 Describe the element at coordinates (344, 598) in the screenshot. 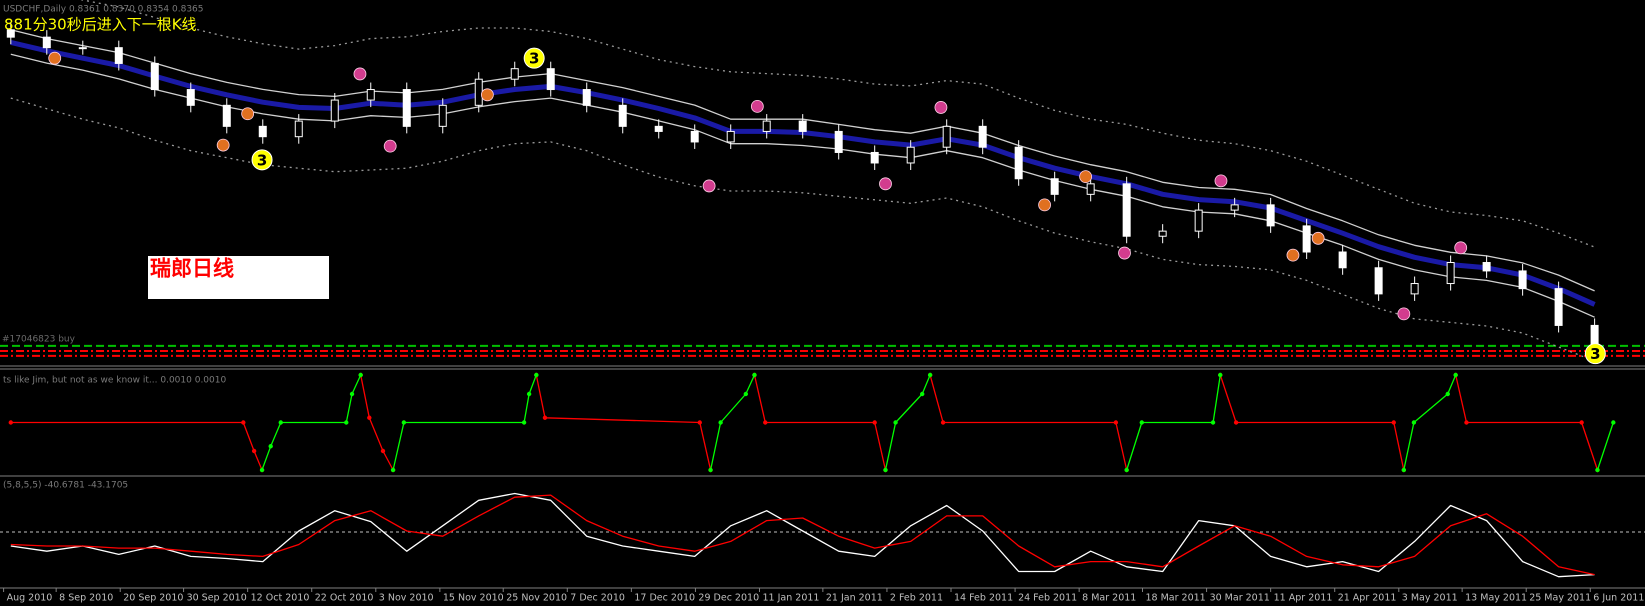

I see `x-tick-label: 22 Oct 2010` at that location.